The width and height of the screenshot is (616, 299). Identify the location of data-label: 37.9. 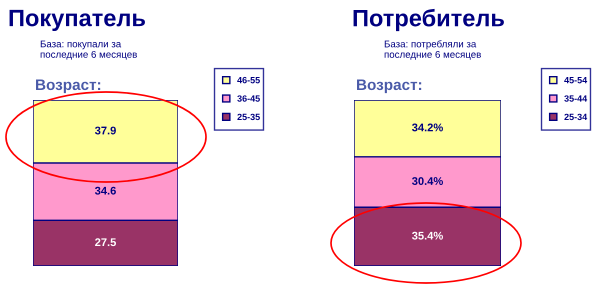
(105, 130).